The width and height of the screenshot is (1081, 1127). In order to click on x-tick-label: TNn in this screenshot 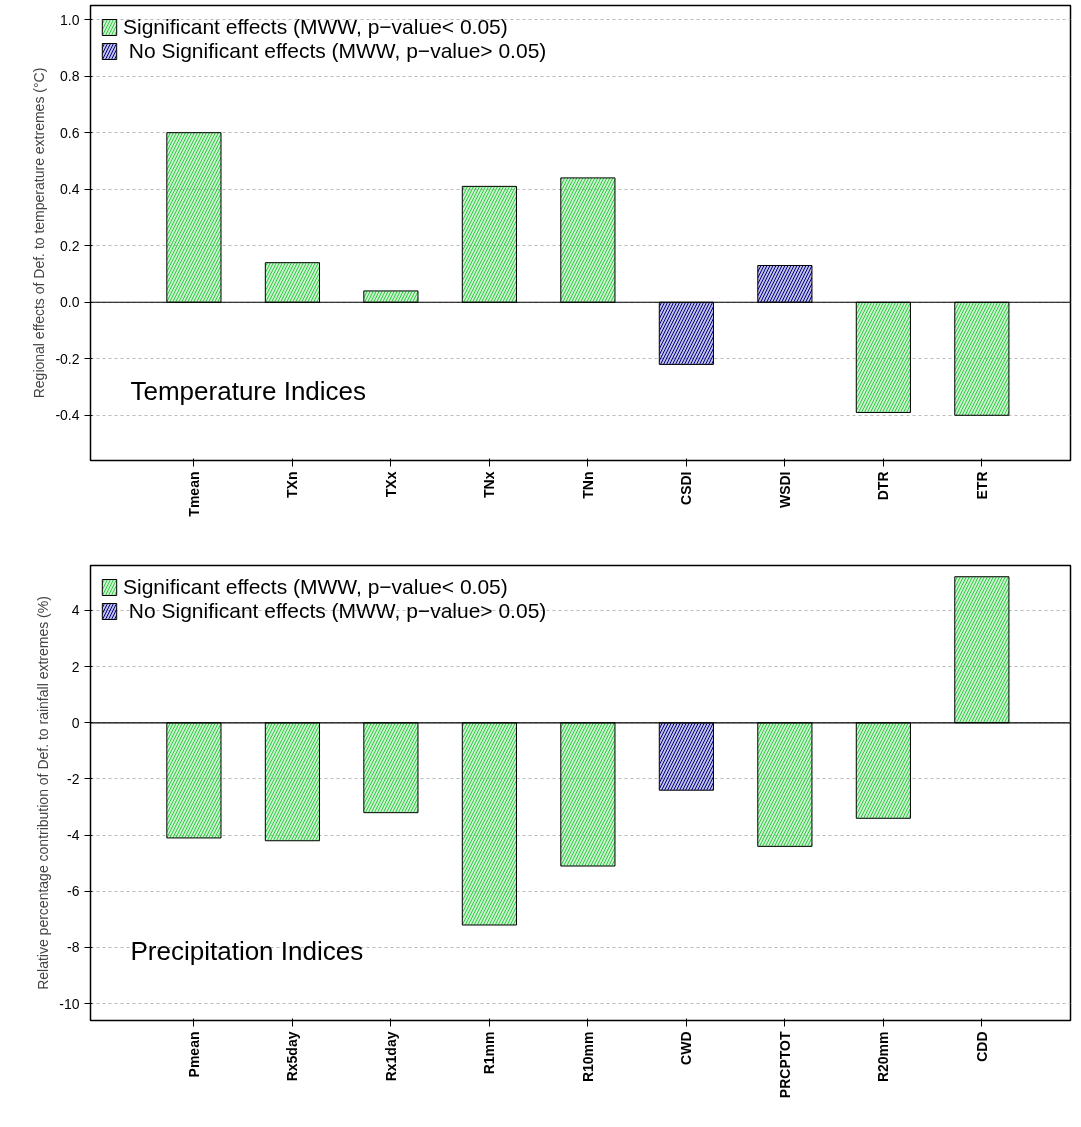, I will do `click(587, 485)`.